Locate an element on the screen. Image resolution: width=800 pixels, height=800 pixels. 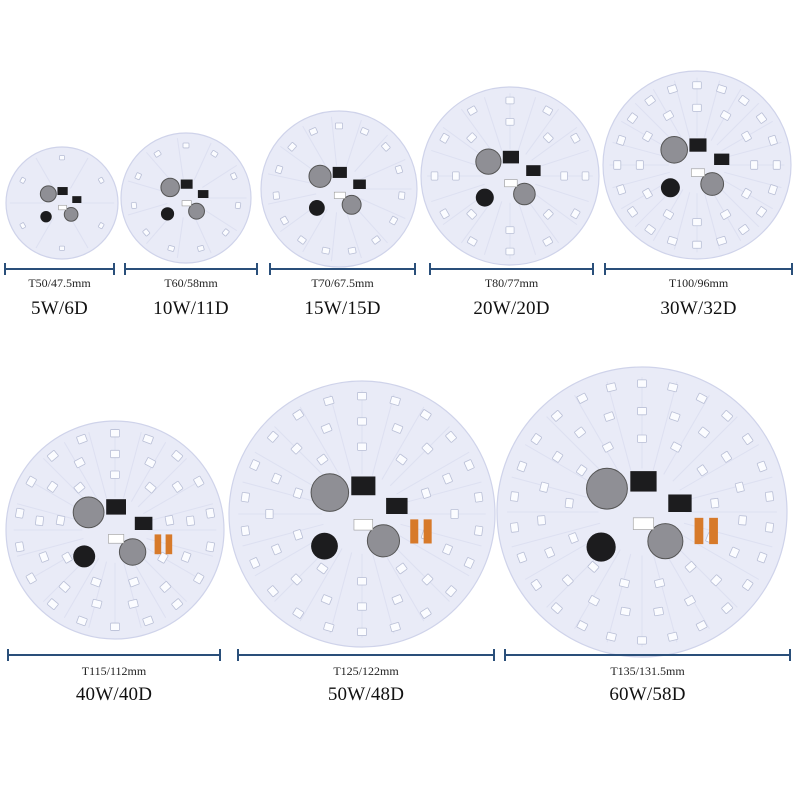
pcb-board-image is located at coordinates (362, 514).